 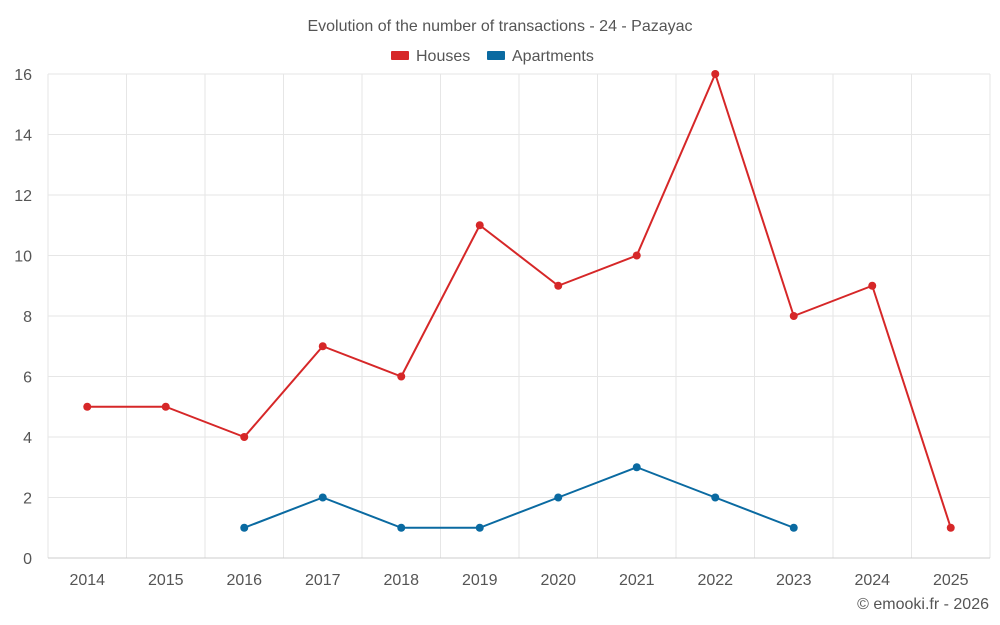 What do you see at coordinates (23, 196) in the screenshot?
I see `y-tick-label: 12` at bounding box center [23, 196].